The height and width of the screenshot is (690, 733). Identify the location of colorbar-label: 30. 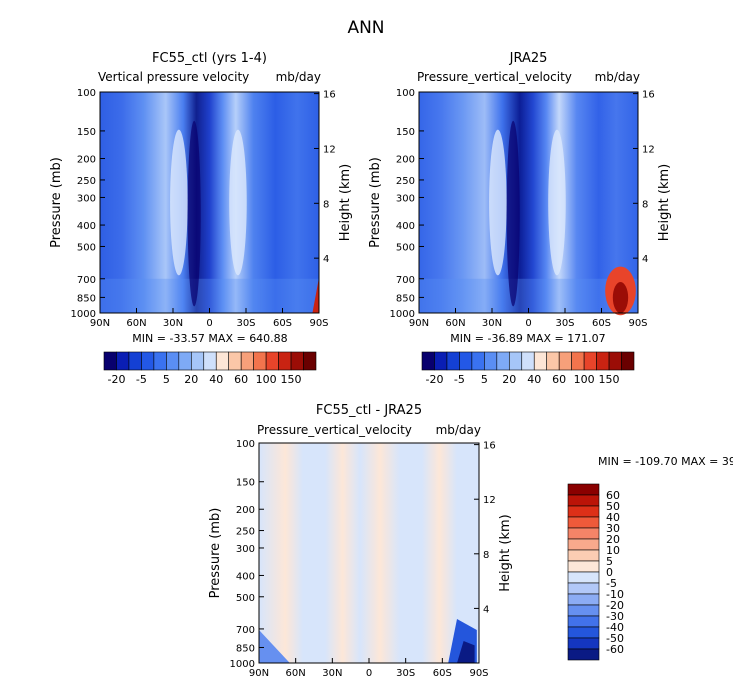
(613, 528).